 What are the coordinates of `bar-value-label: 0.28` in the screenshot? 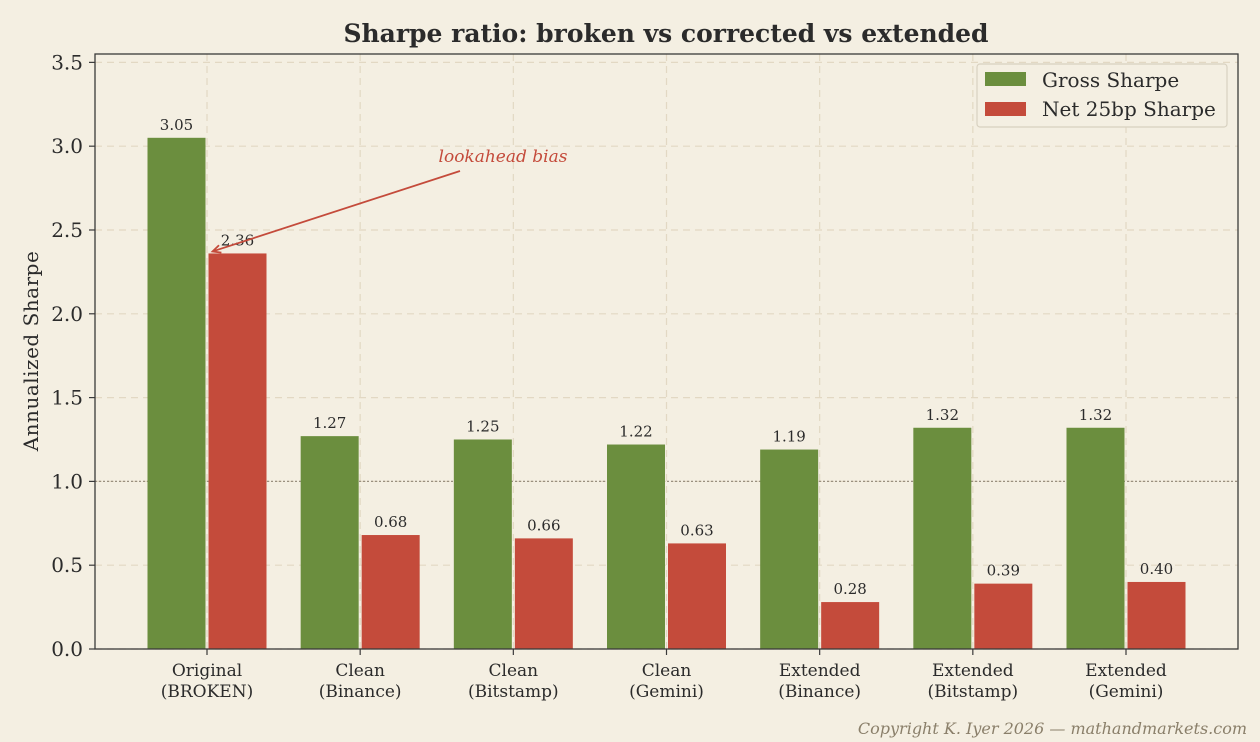 It's located at (849, 589).